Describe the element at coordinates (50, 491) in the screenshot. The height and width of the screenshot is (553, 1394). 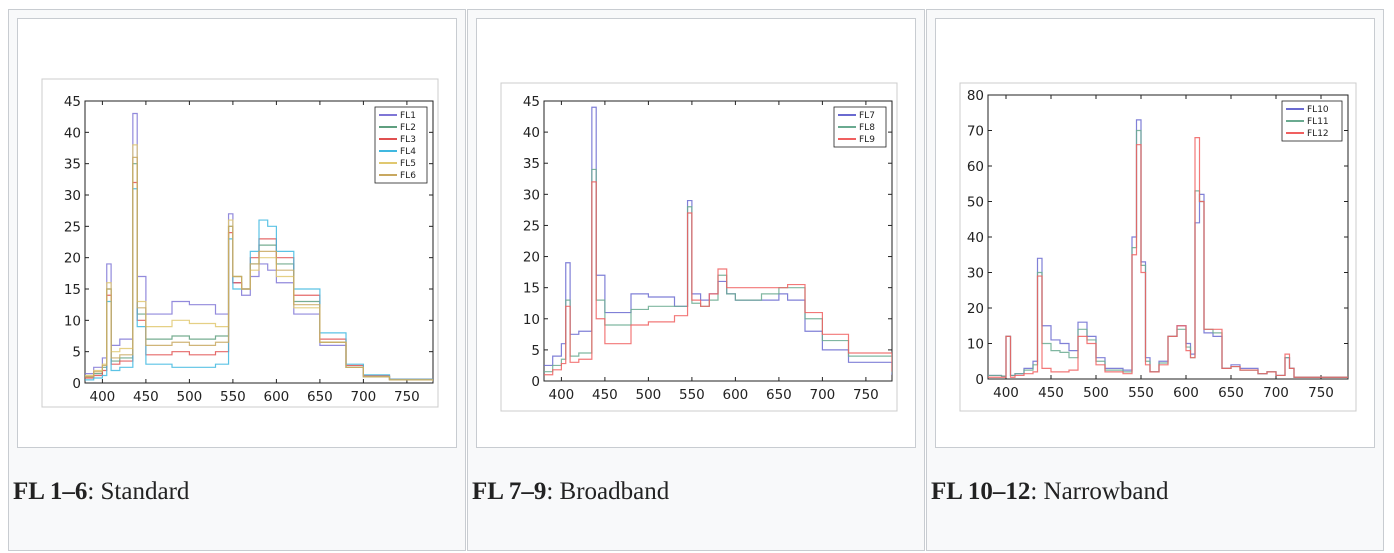
I see `caption-title: FL 1–6` at that location.